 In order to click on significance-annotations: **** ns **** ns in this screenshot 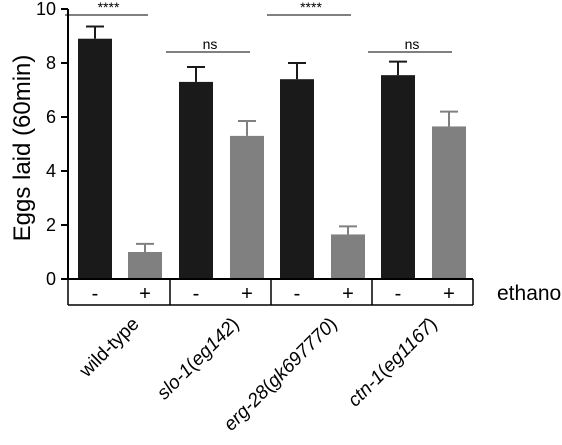, I will do `click(258, 26)`.